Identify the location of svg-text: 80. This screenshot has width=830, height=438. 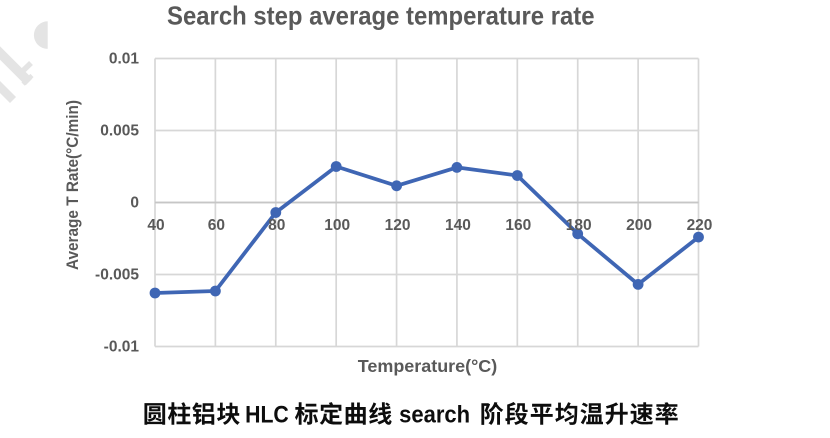
(276, 225).